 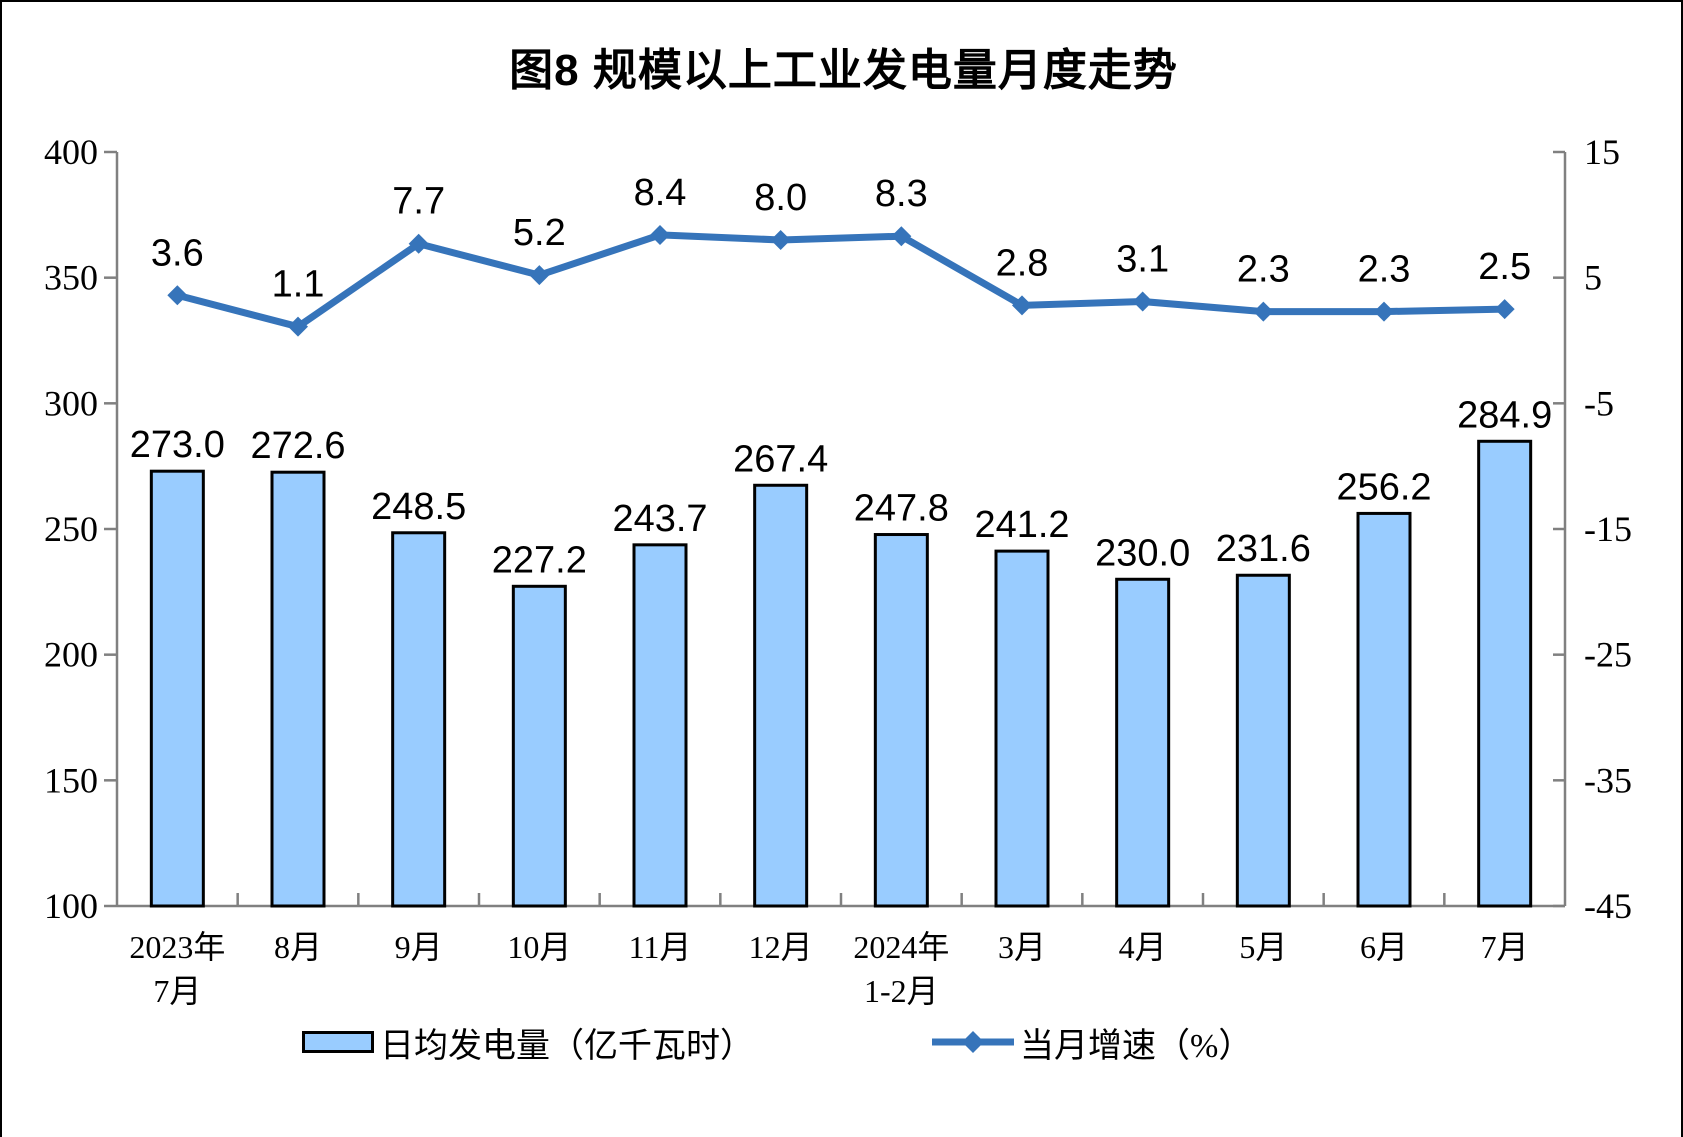 I want to click on legend-line-label: 当月增速（%）, so click(x=1136, y=1046).